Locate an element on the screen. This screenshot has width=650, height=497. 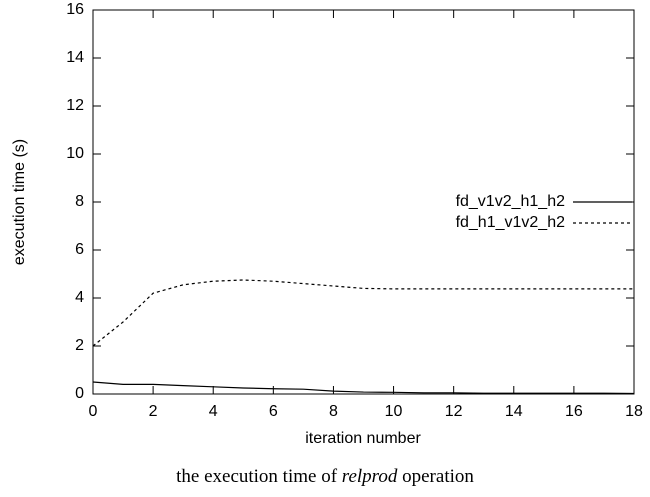
x-tick-label: 0 is located at coordinates (93, 411).